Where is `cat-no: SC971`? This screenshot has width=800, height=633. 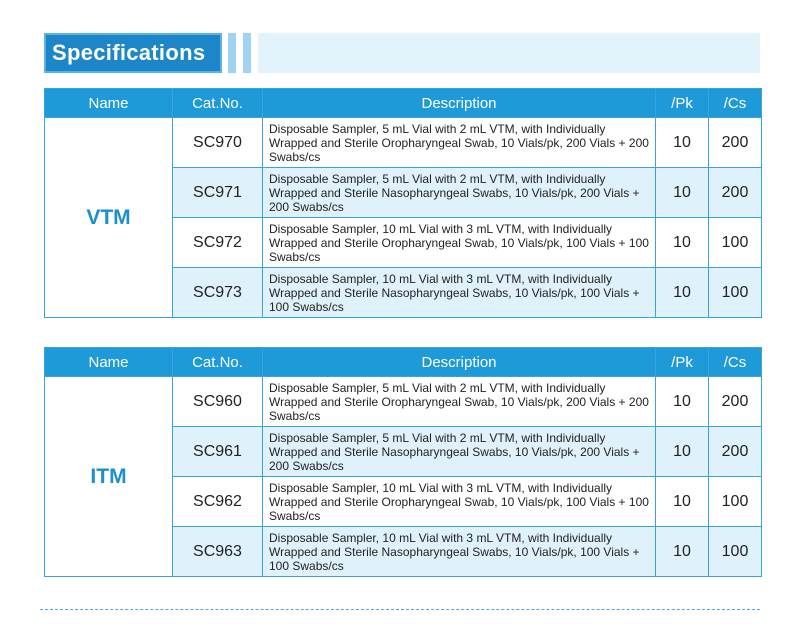
cat-no: SC971 is located at coordinates (217, 192).